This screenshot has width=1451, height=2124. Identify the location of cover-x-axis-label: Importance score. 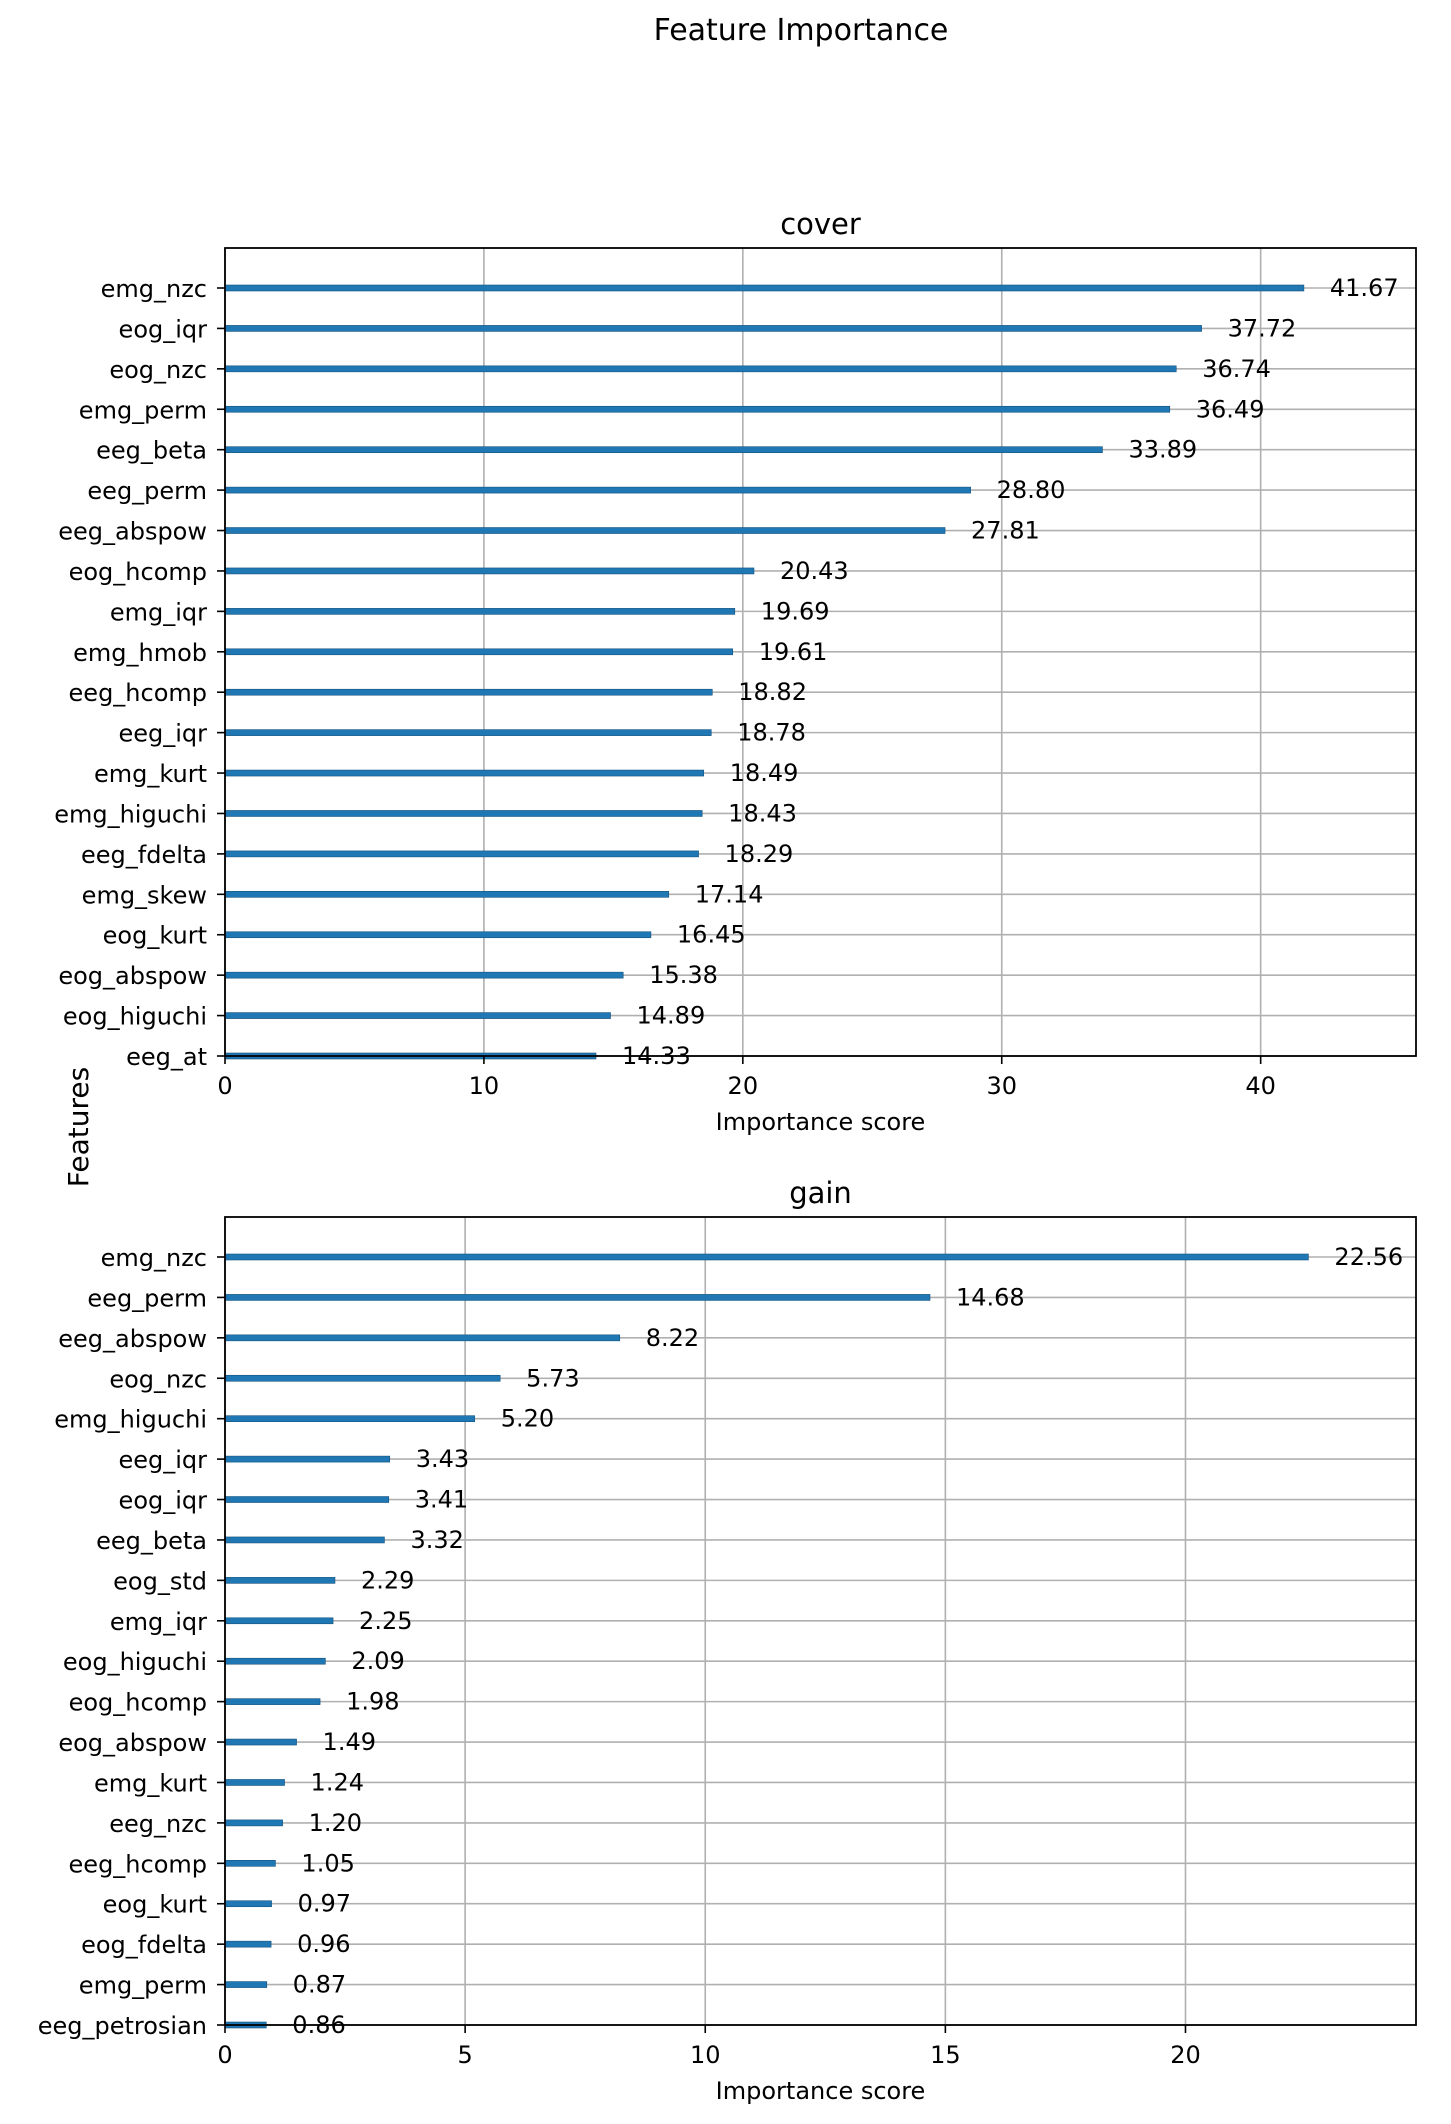
(821, 1122).